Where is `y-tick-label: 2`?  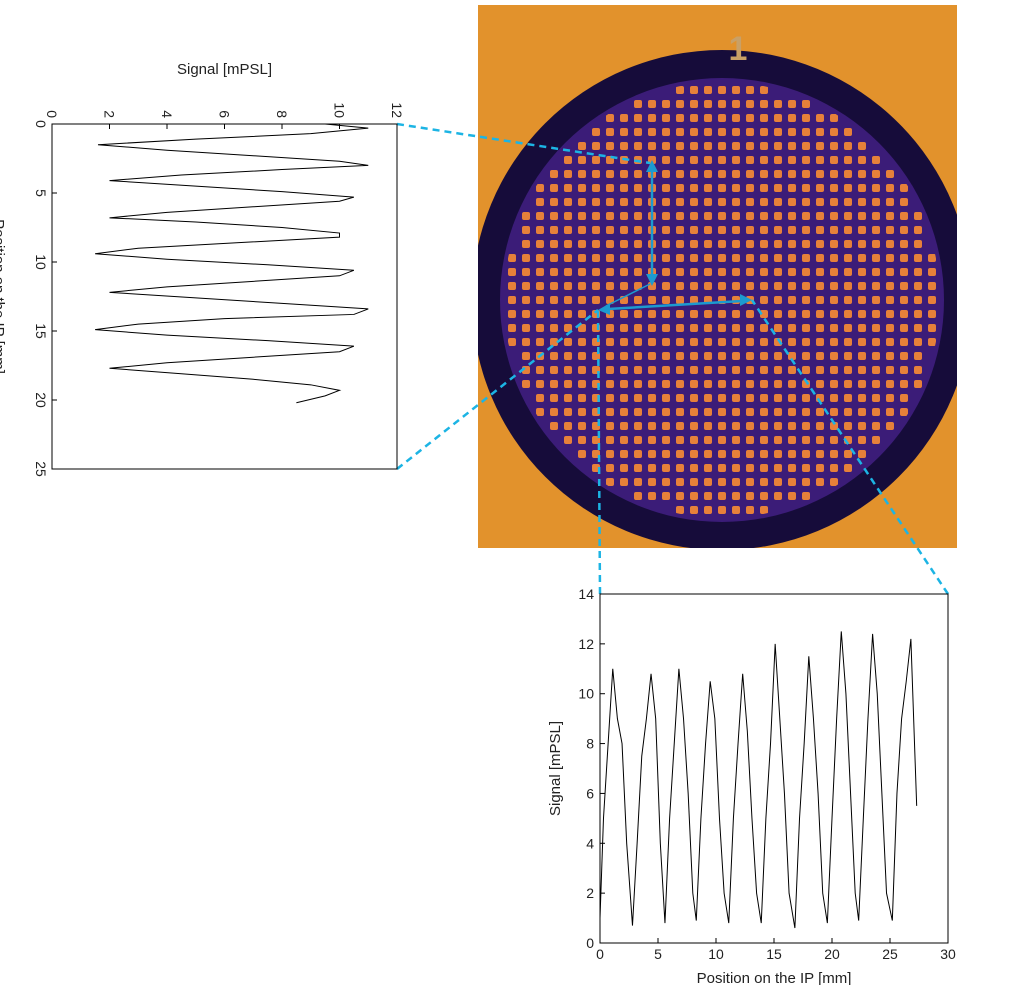
y-tick-label: 2 is located at coordinates (110, 114).